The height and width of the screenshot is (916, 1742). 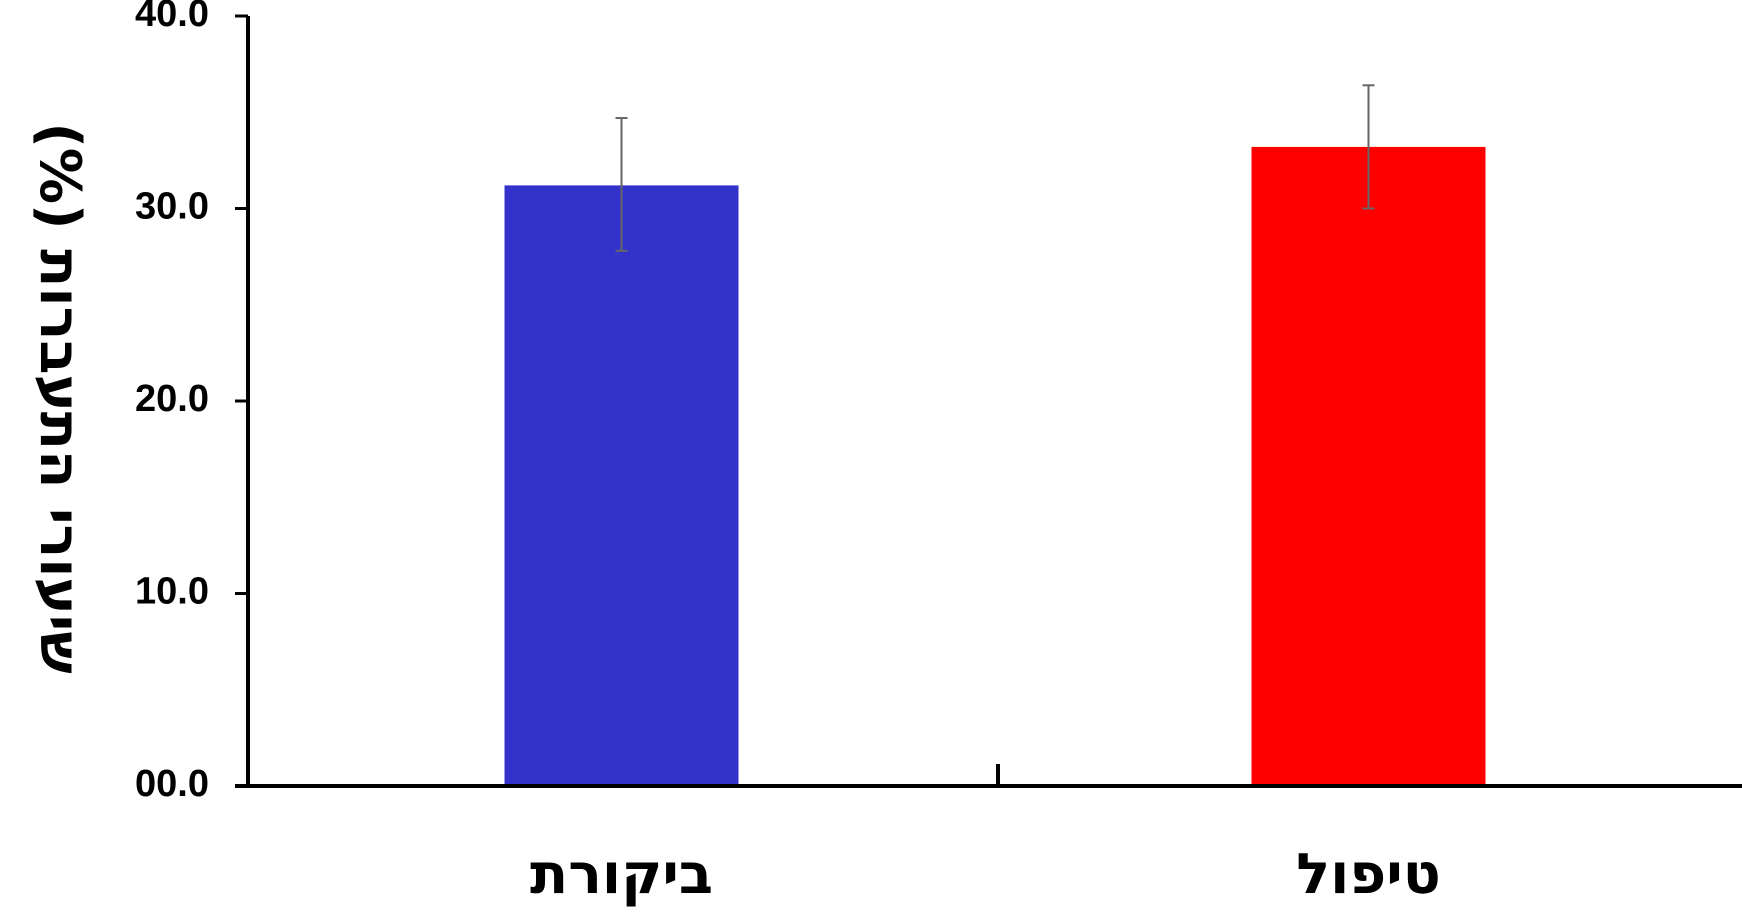 I want to click on y-tick-label: 20.0, so click(x=172, y=399).